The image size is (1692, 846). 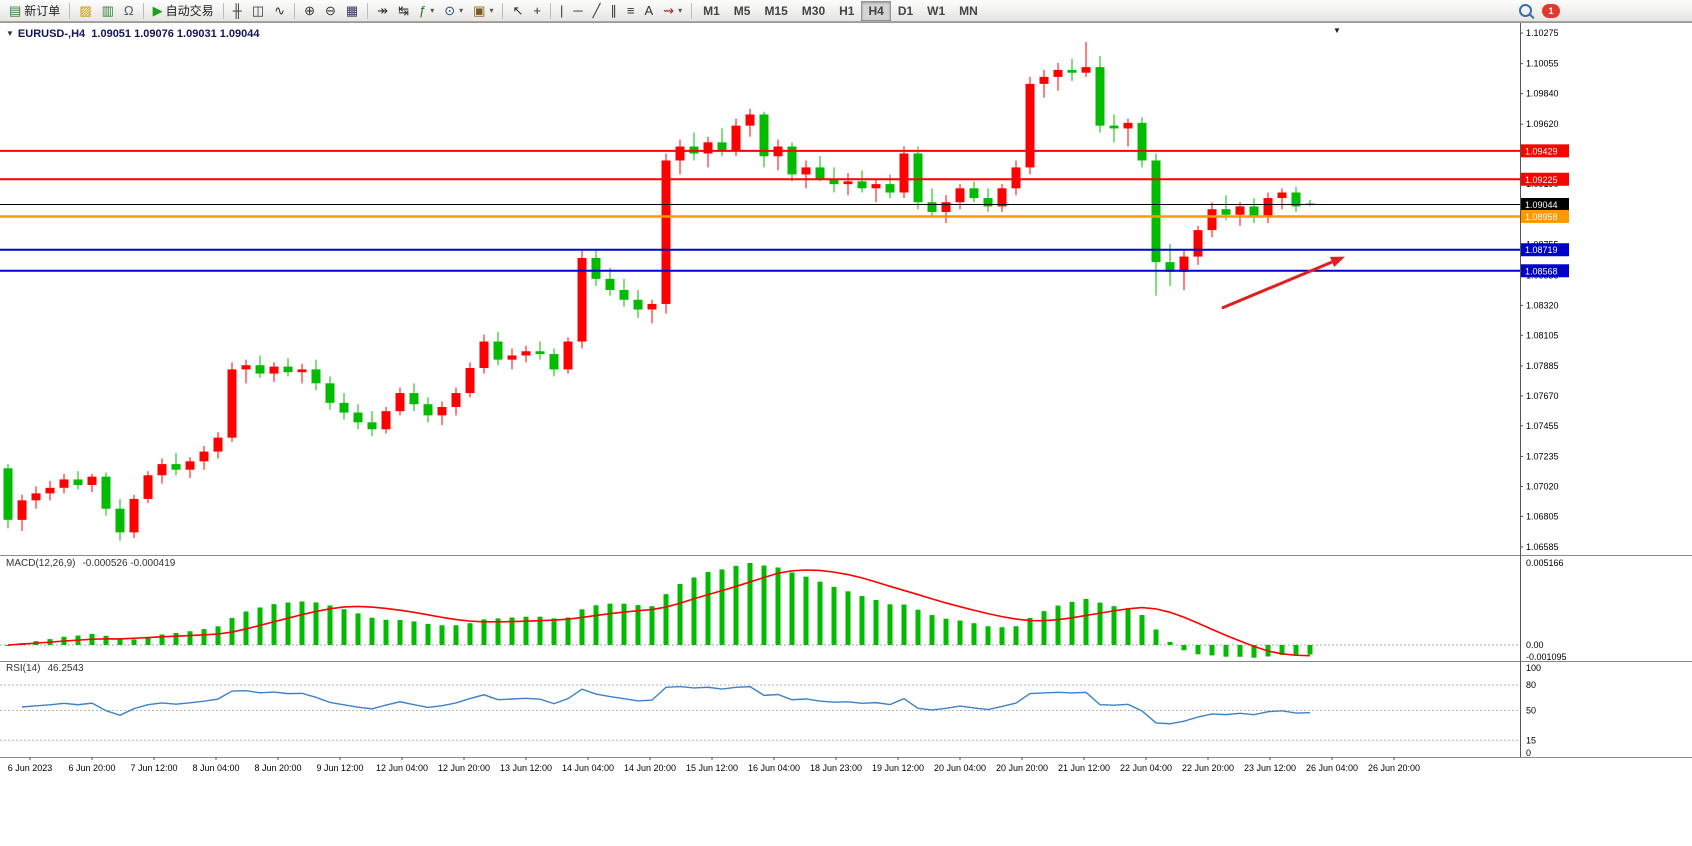 I want to click on tf-h4-button: H4, so click(x=876, y=10).